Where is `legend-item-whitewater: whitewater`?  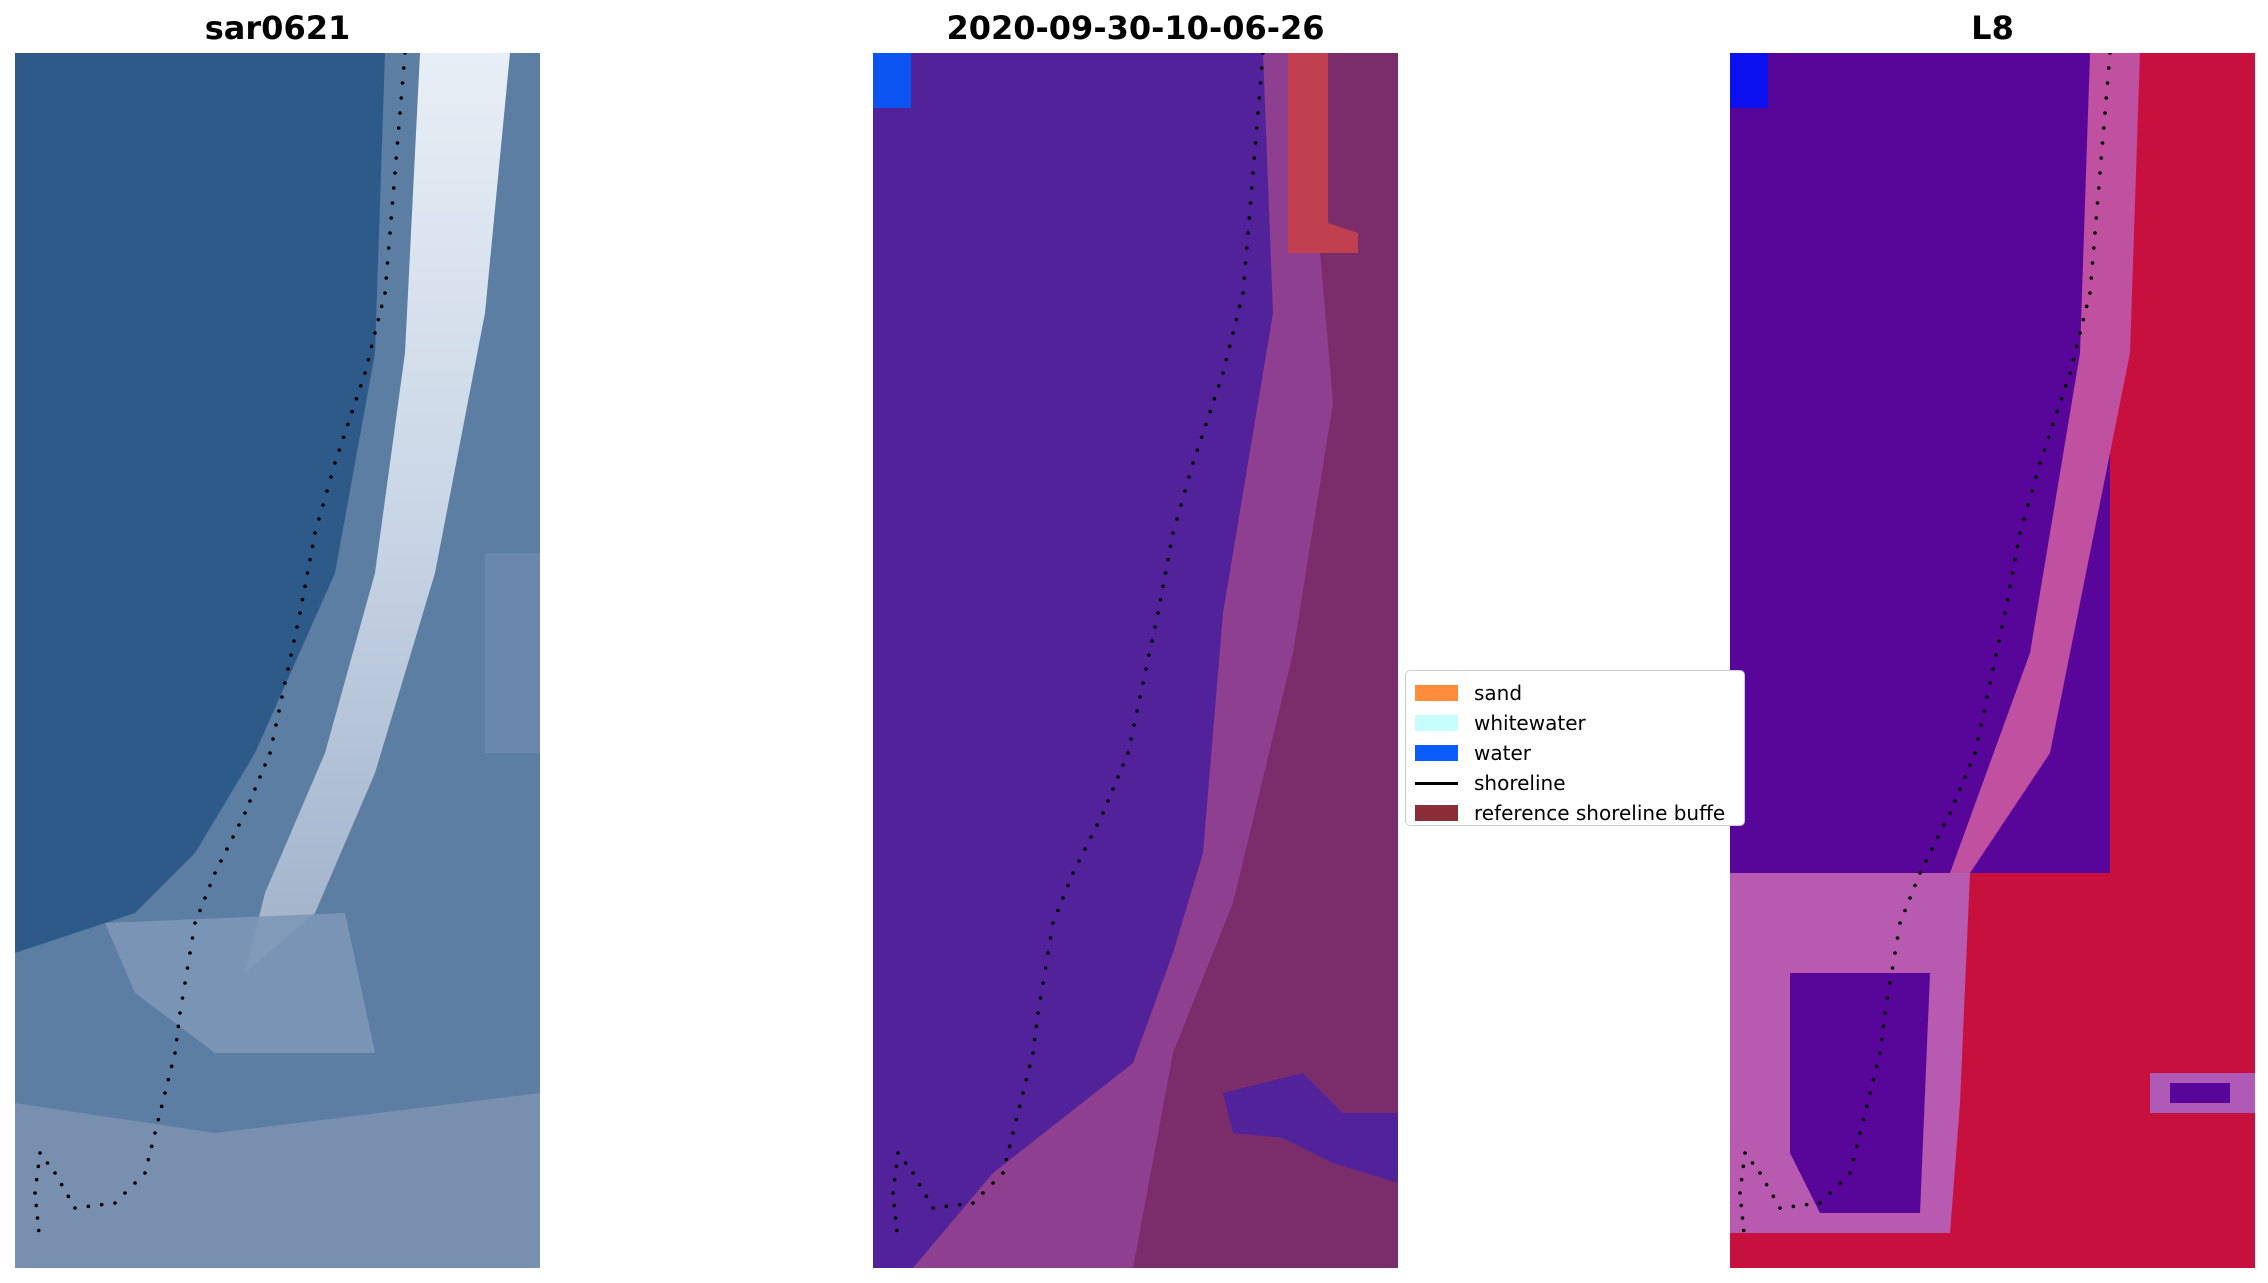 legend-item-whitewater: whitewater is located at coordinates (1500, 723).